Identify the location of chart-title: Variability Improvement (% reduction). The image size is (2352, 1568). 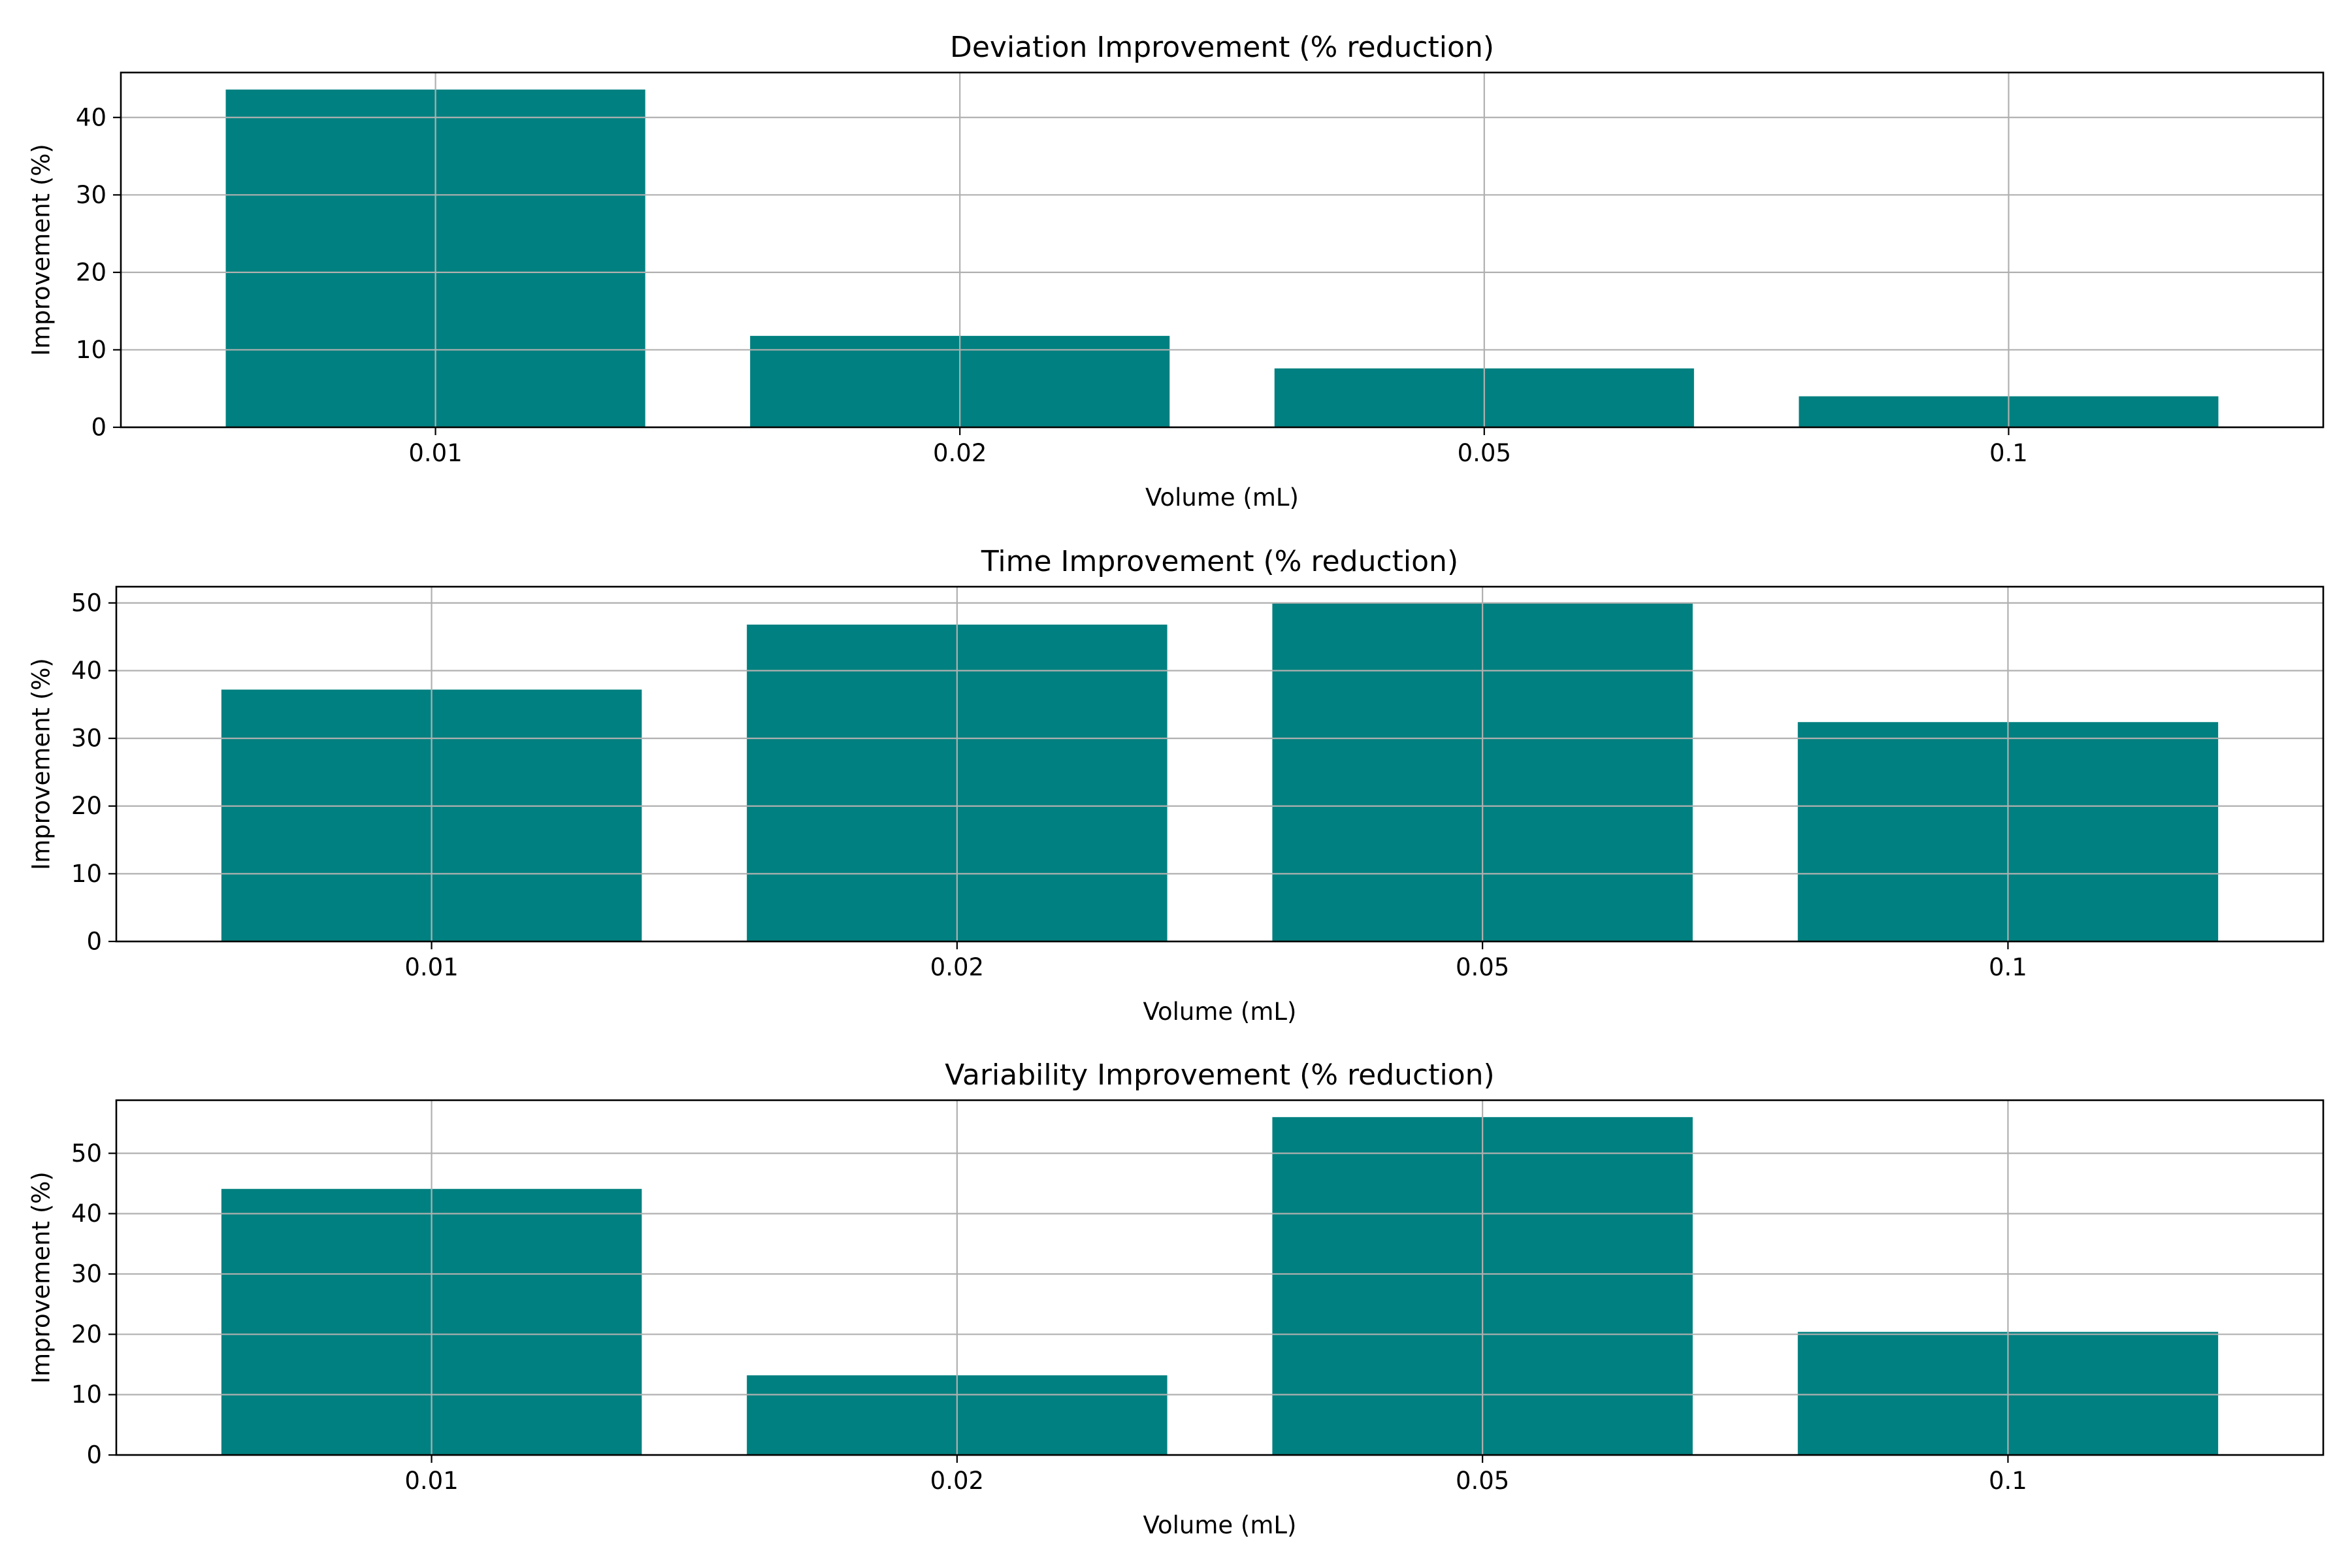
(1219, 1075).